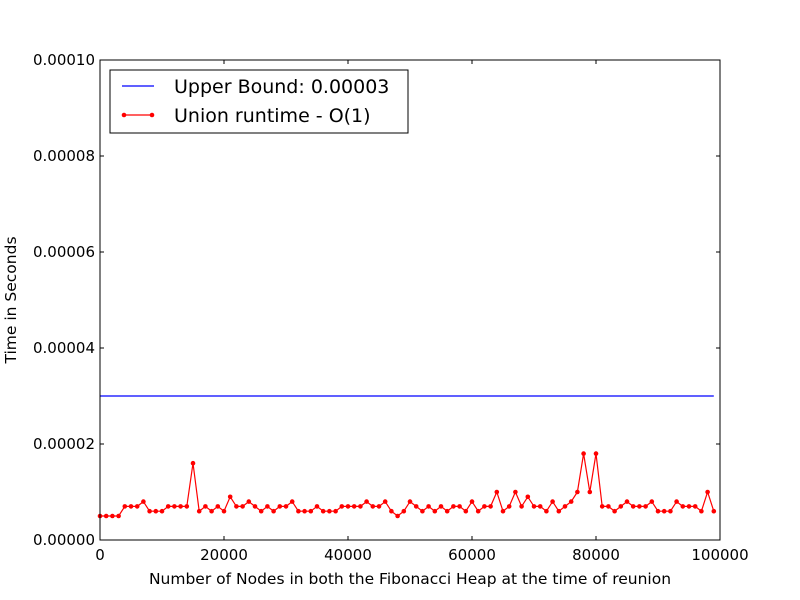 Image resolution: width=800 pixels, height=600 pixels. What do you see at coordinates (281, 87) in the screenshot?
I see `legend-label-upper-bound: Upper Bound: 0.00003` at bounding box center [281, 87].